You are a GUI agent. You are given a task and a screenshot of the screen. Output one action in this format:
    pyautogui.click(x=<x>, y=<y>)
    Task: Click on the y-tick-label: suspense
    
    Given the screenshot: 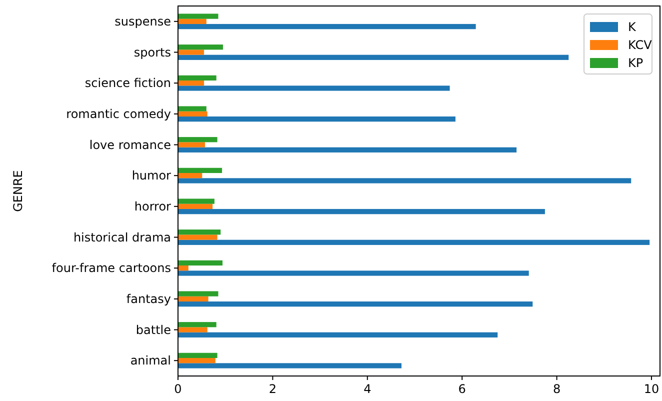 What is the action you would take?
    pyautogui.click(x=142, y=21)
    